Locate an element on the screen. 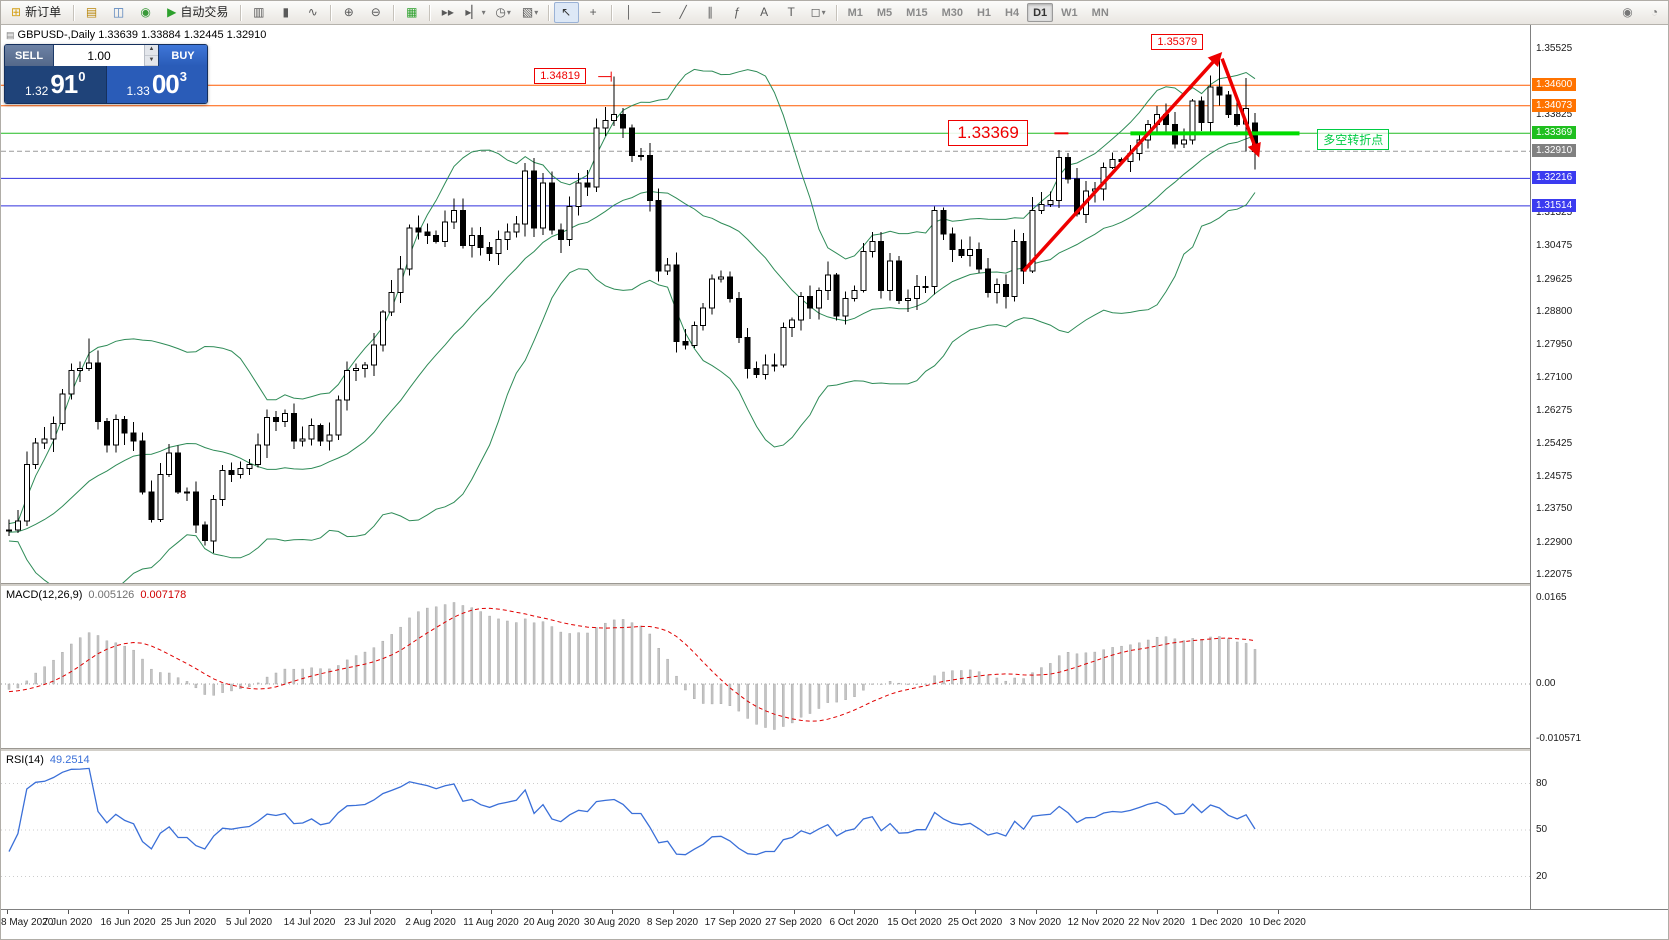 The width and height of the screenshot is (1669, 940). ask-price: 1.33 00 3 is located at coordinates (156, 84).